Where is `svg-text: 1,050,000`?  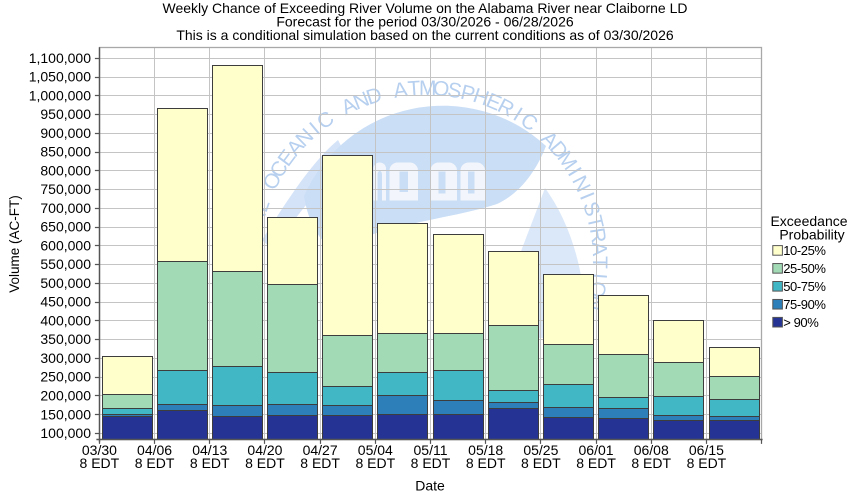
svg-text: 1,050,000 is located at coordinates (60, 77).